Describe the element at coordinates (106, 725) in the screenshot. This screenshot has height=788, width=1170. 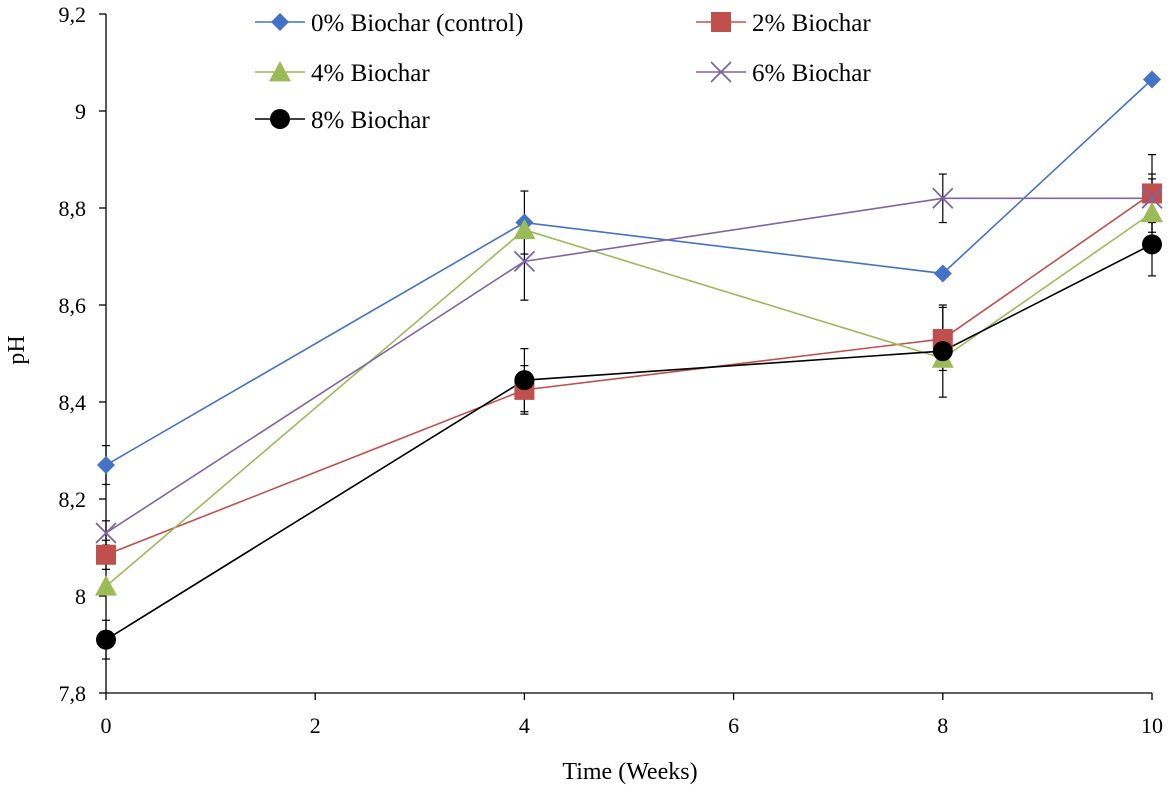
I see `x-tick-label: 0` at that location.